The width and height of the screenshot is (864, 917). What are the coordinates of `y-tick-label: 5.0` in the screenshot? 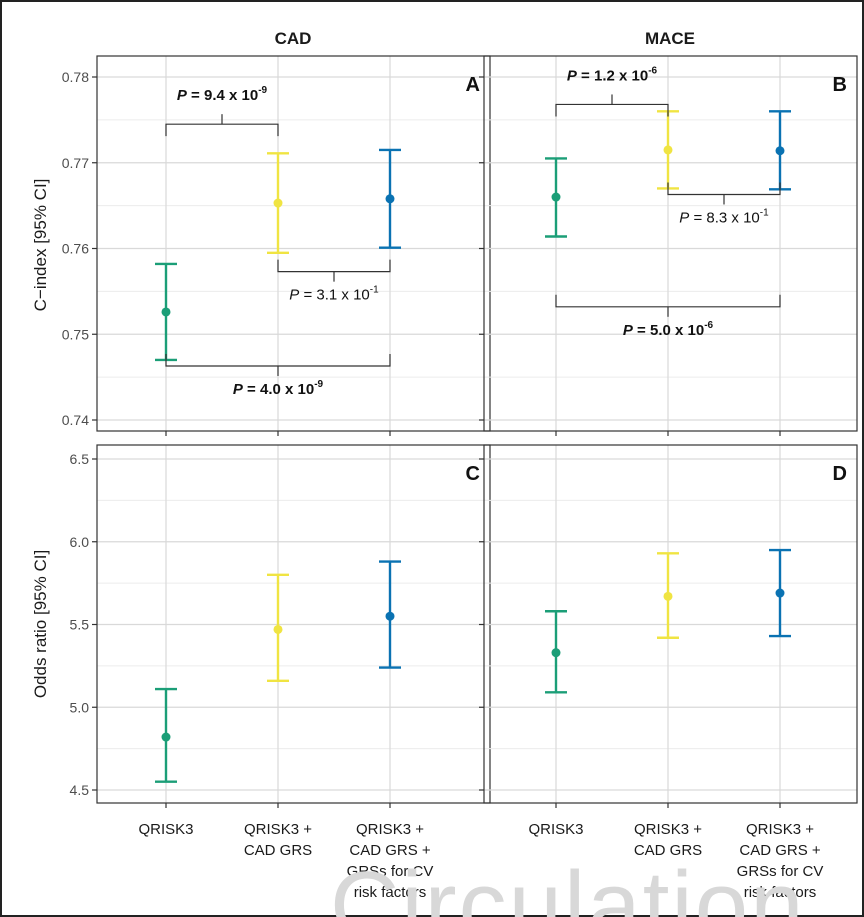 It's located at (80, 707).